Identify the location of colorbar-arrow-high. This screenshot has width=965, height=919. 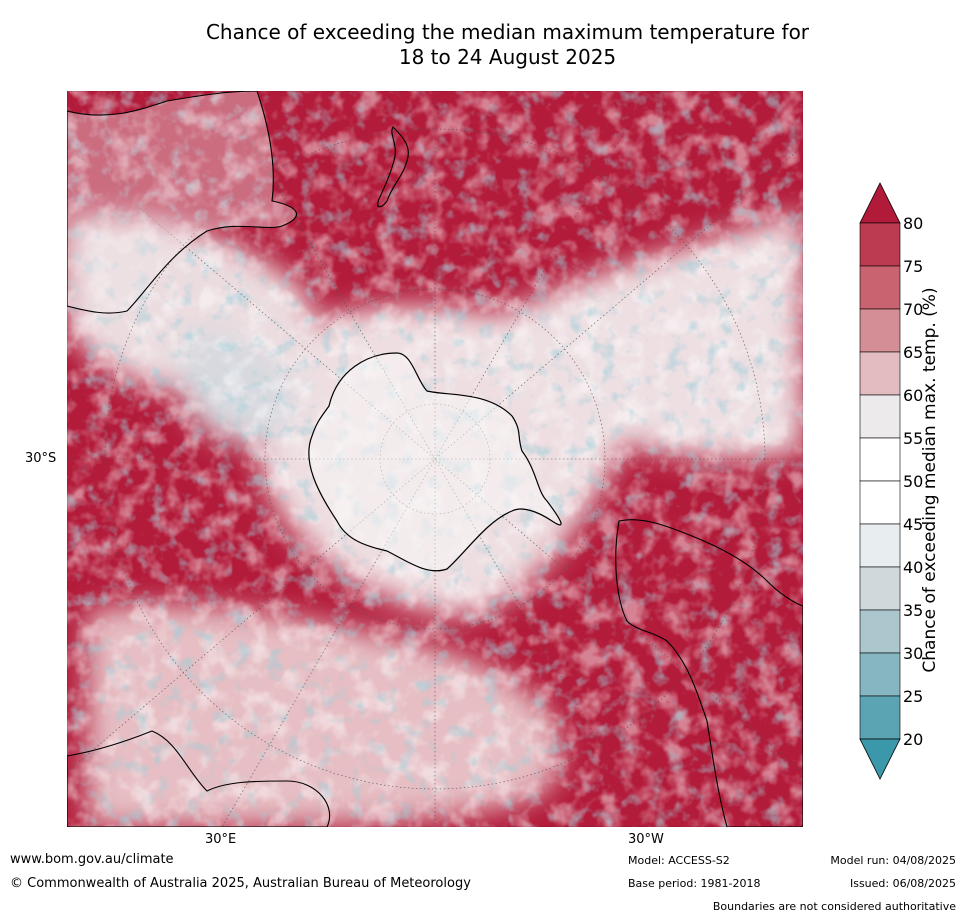
(880, 203).